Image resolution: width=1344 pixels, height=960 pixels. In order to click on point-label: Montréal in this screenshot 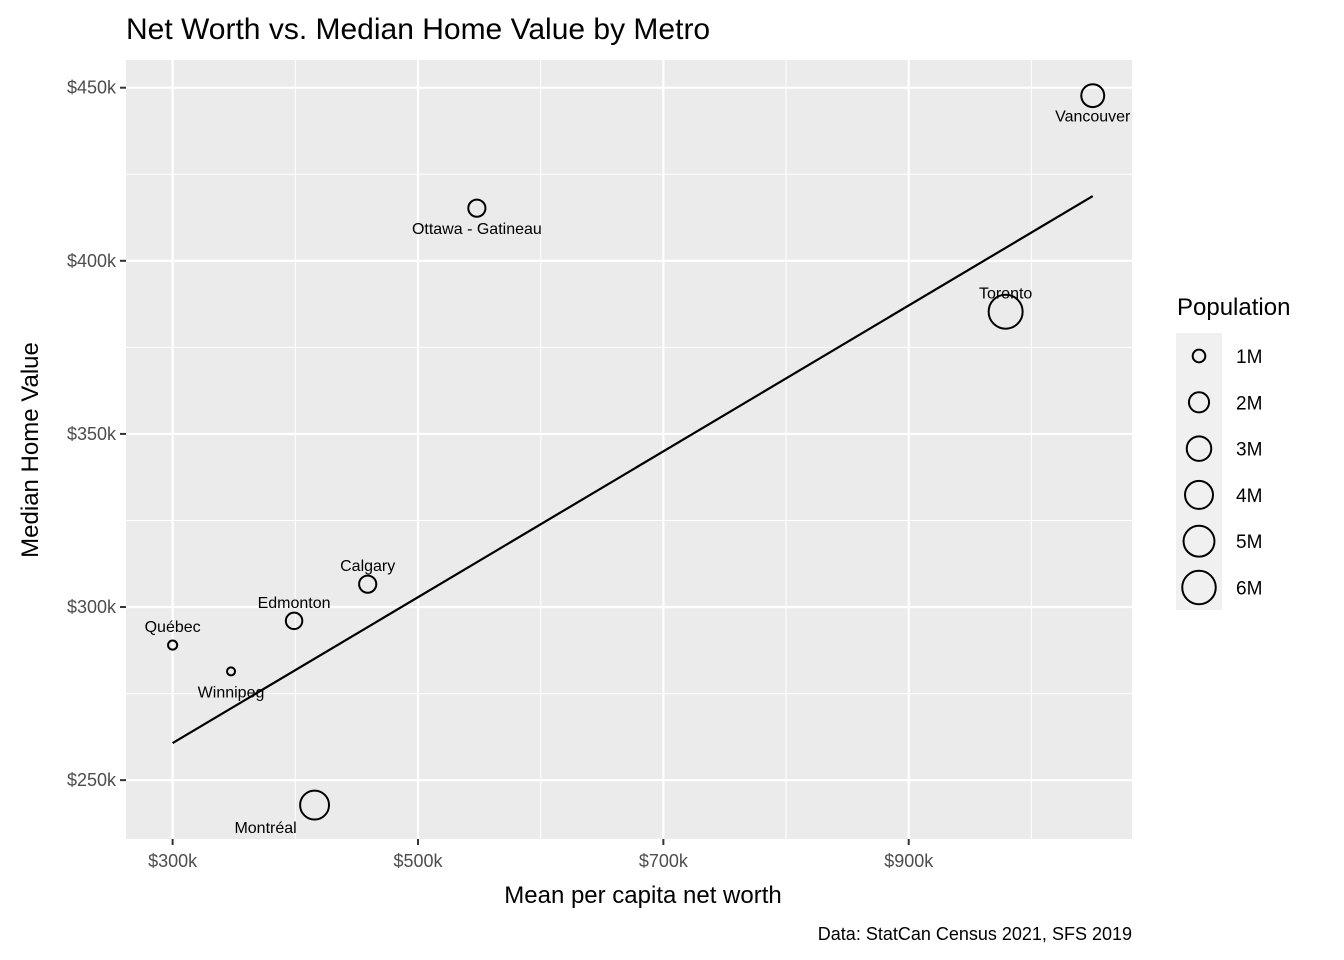, I will do `click(265, 828)`.